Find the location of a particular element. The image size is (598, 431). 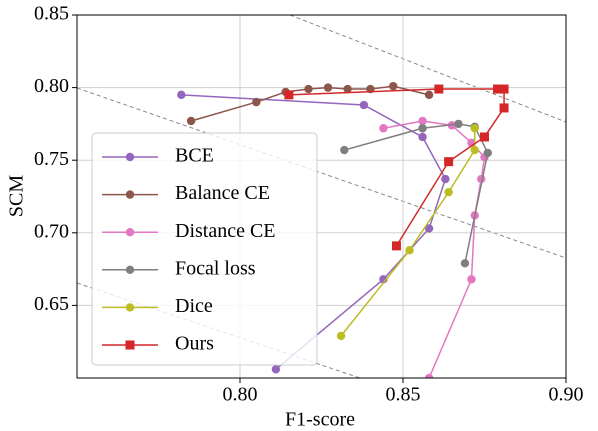

legend-label: Dice is located at coordinates (194, 306).